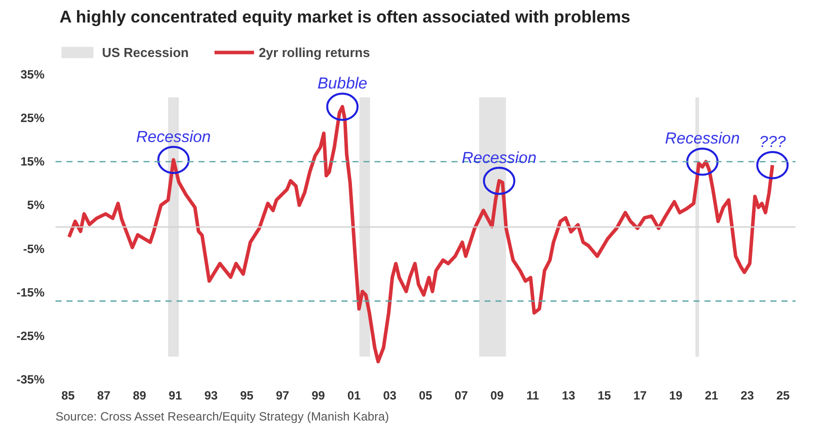  What do you see at coordinates (533, 395) in the screenshot?
I see `x-tick-label: 11` at bounding box center [533, 395].